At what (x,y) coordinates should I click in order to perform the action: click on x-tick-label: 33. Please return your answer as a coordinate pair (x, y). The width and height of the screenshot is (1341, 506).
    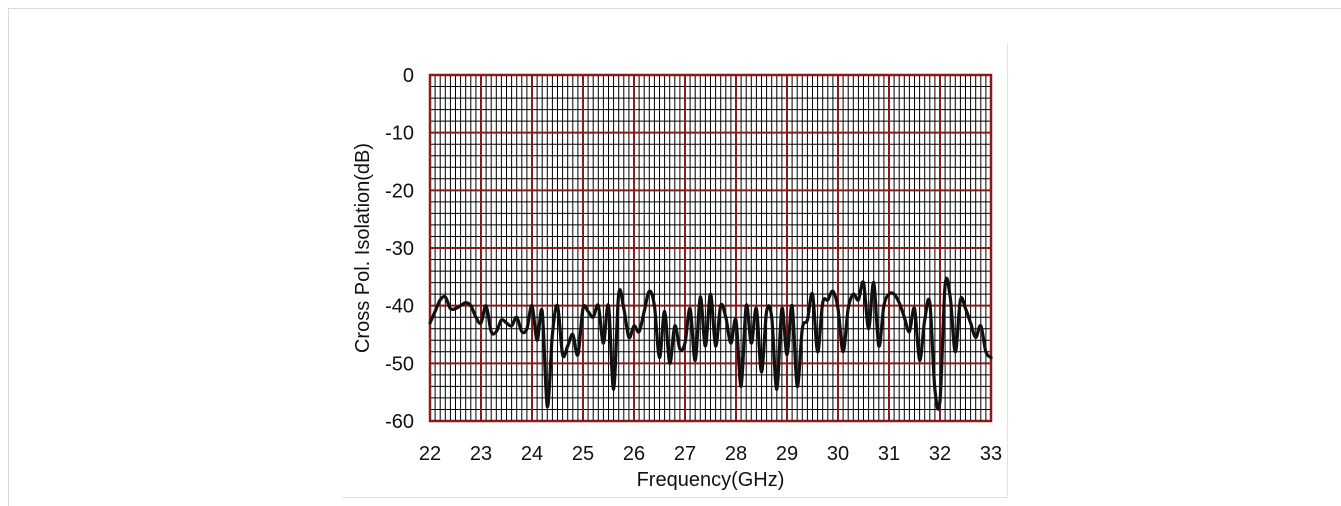
    Looking at the image, I should click on (991, 454).